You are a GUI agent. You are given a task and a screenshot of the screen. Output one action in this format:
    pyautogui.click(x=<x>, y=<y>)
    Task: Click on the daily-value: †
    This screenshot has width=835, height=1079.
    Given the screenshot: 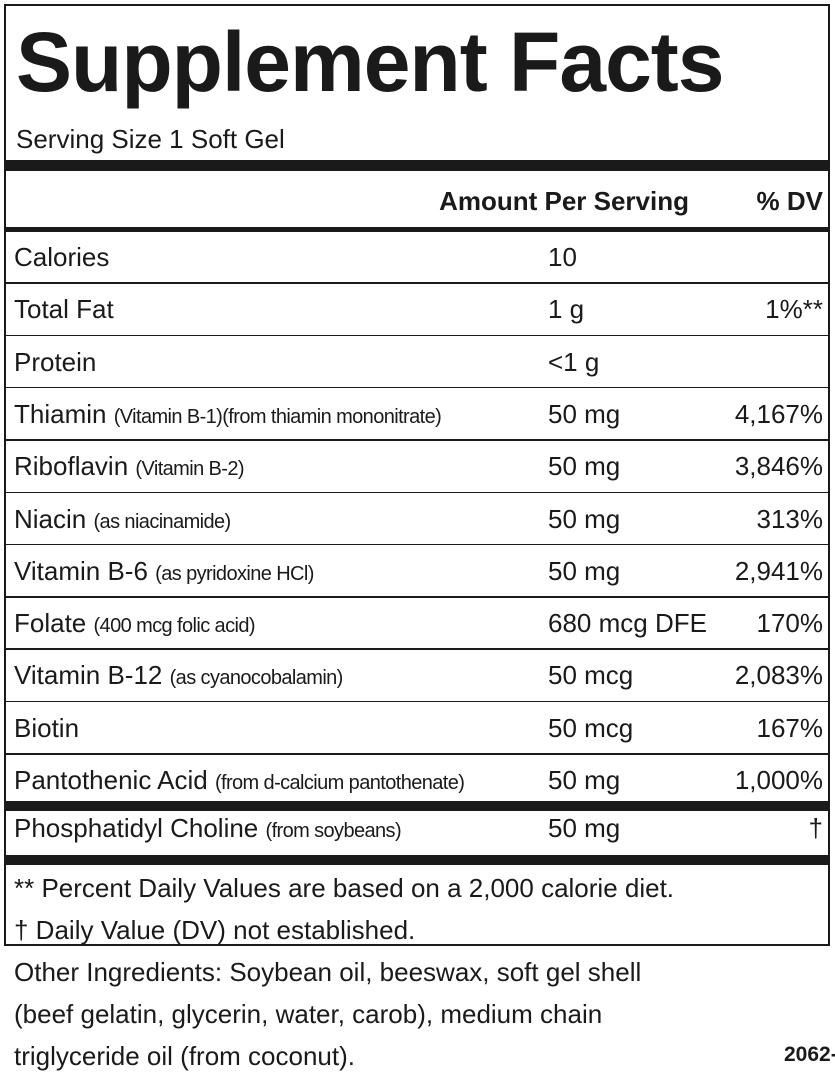 What is the action you would take?
    pyautogui.click(x=815, y=828)
    